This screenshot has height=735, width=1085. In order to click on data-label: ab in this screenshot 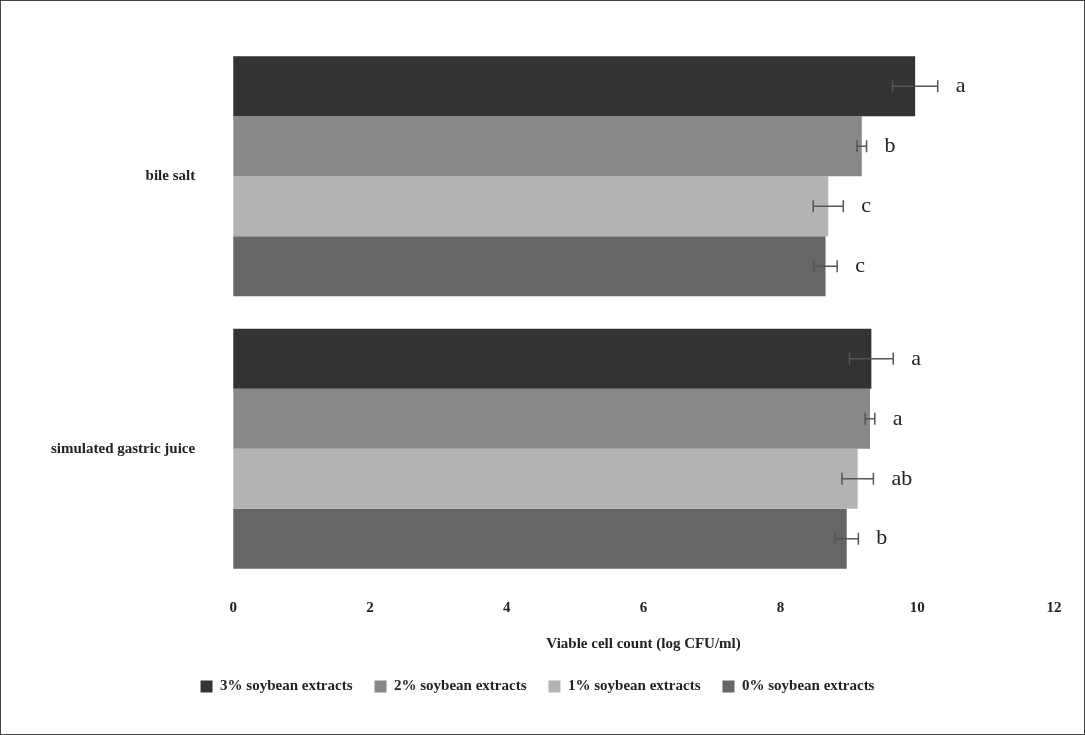, I will do `click(902, 477)`.